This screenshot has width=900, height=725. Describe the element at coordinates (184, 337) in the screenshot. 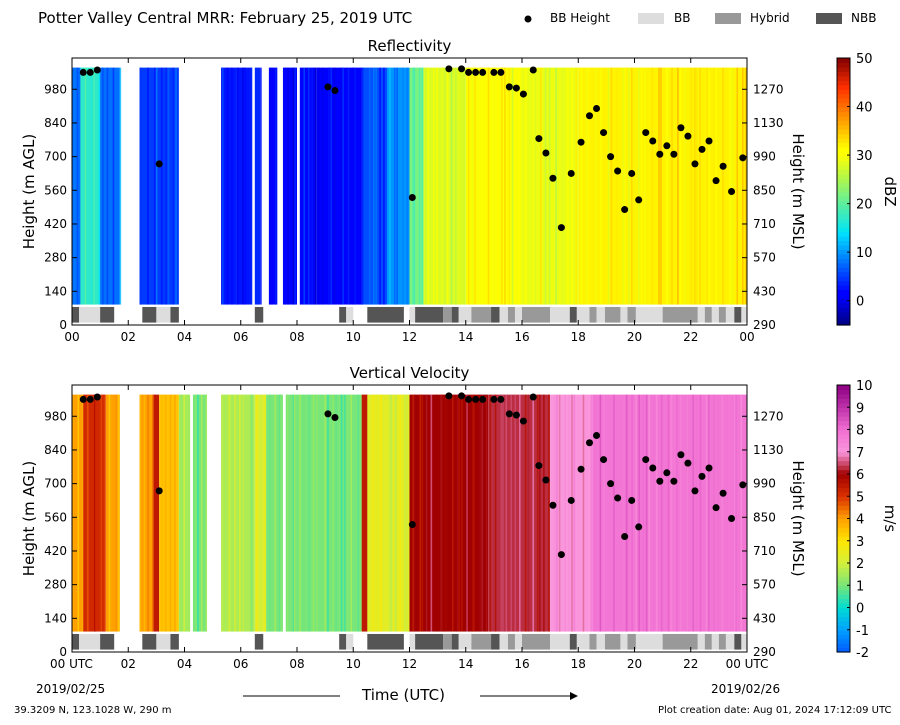

I see `x-tick-label-reflectivity: 04` at that location.